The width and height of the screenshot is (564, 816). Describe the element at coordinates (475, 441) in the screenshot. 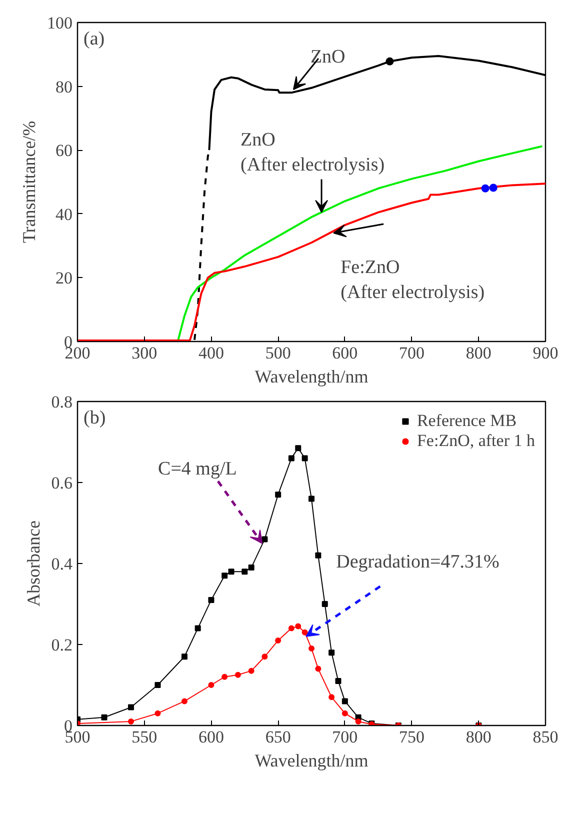

I see `legend-label: Fe:ZnO, after 1 h` at that location.